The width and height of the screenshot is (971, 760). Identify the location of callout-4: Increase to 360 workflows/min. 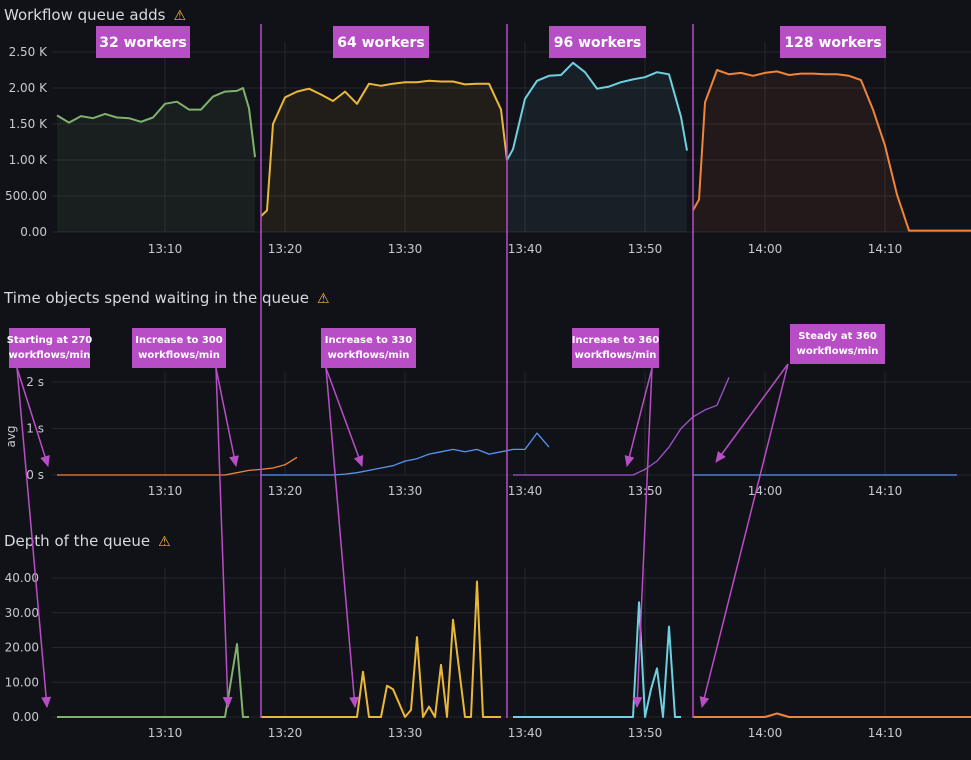
(615, 518).